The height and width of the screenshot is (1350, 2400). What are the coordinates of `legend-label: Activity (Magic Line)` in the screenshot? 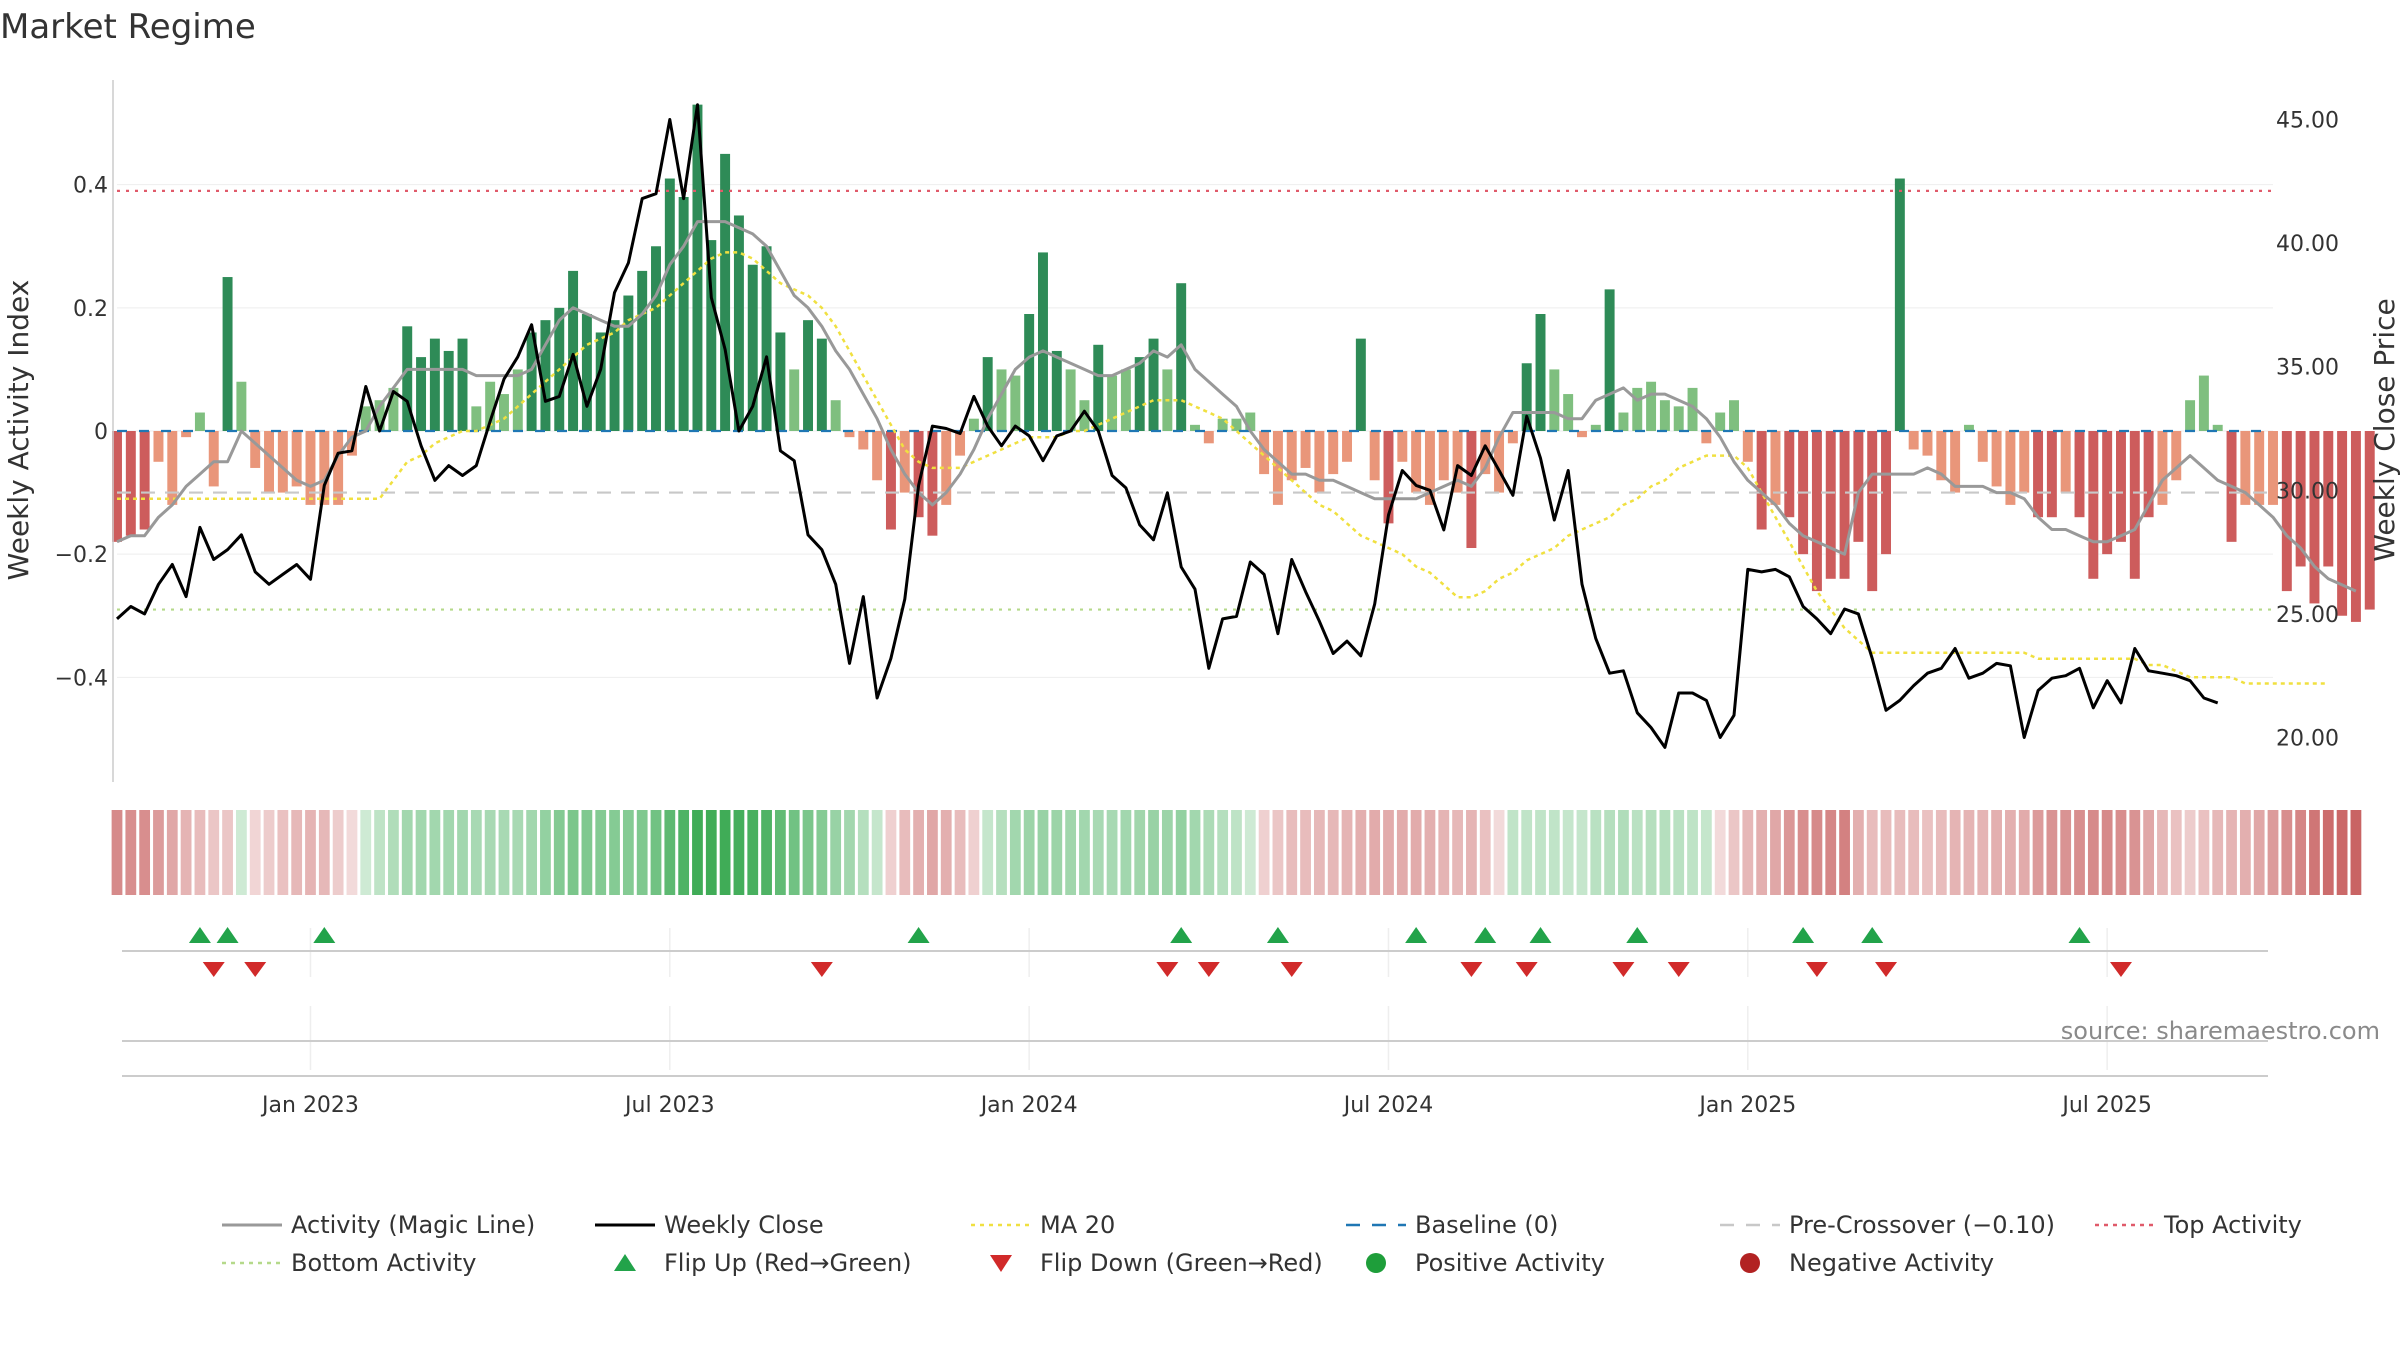 It's located at (413, 1225).